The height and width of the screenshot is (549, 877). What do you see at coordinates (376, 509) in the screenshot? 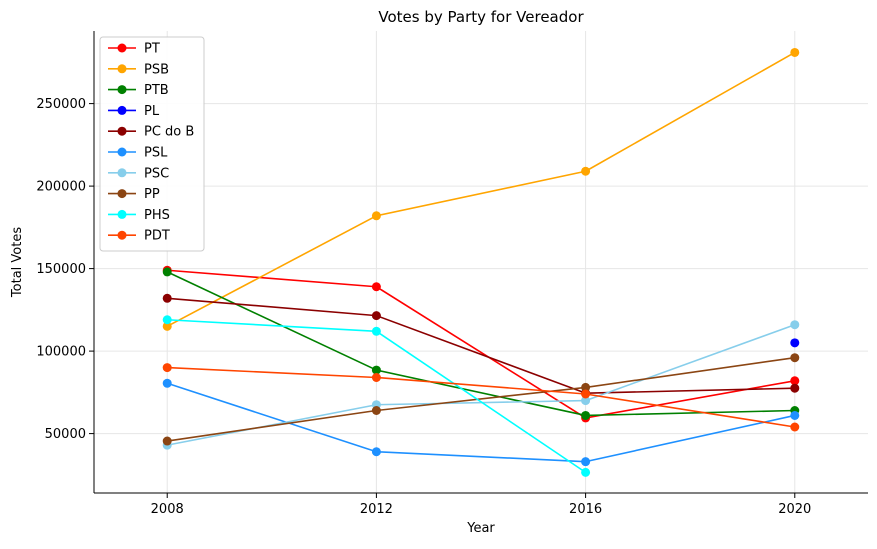
I see `x-tick-label: 2012` at bounding box center [376, 509].